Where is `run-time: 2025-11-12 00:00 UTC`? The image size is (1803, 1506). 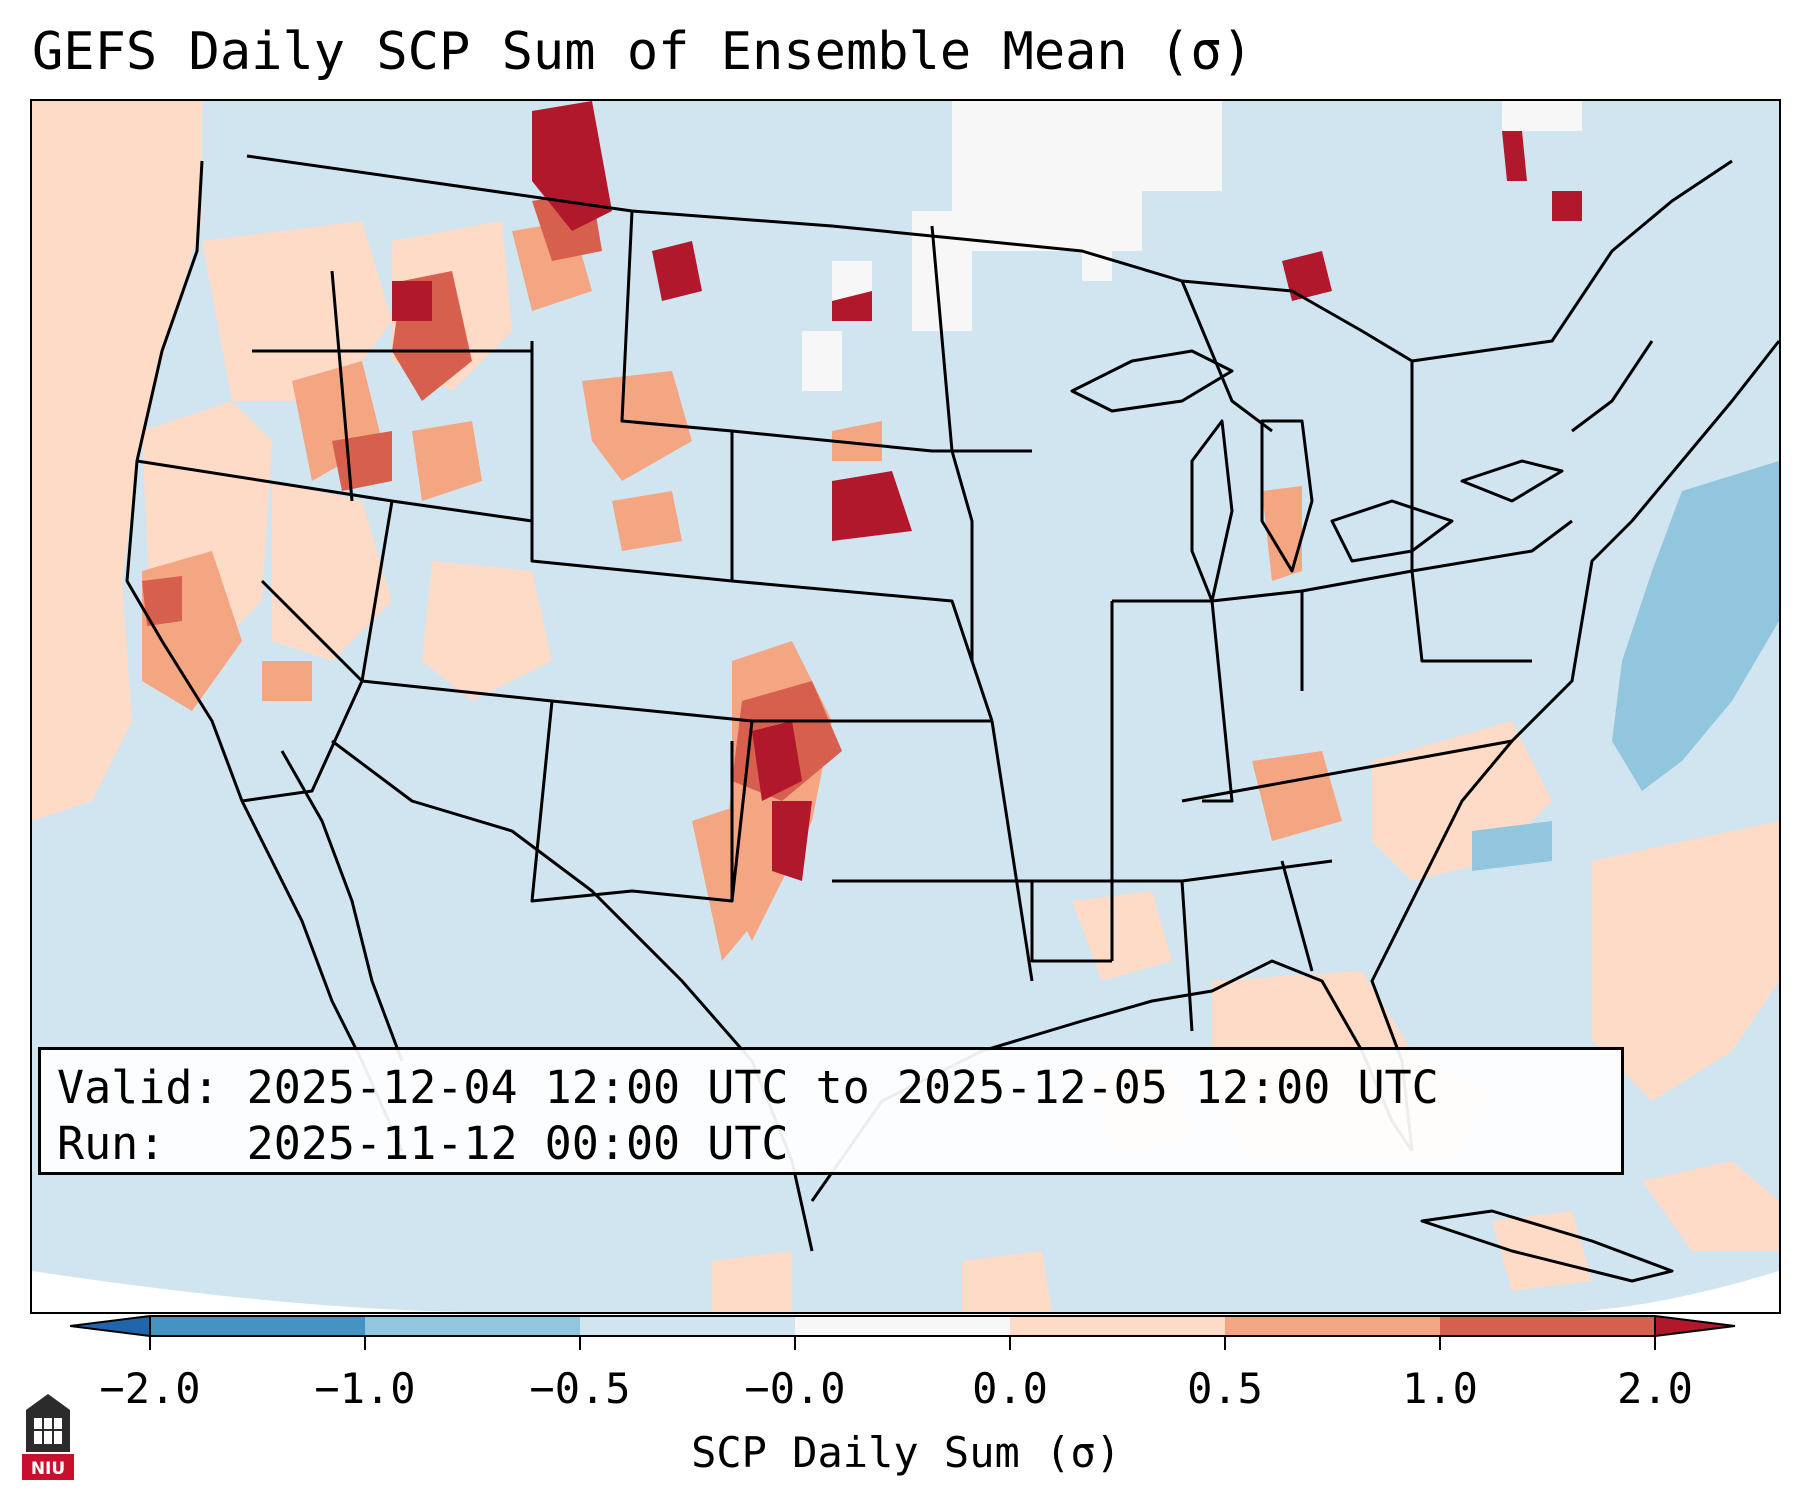
run-time: 2025-11-12 00:00 UTC is located at coordinates (517, 1143).